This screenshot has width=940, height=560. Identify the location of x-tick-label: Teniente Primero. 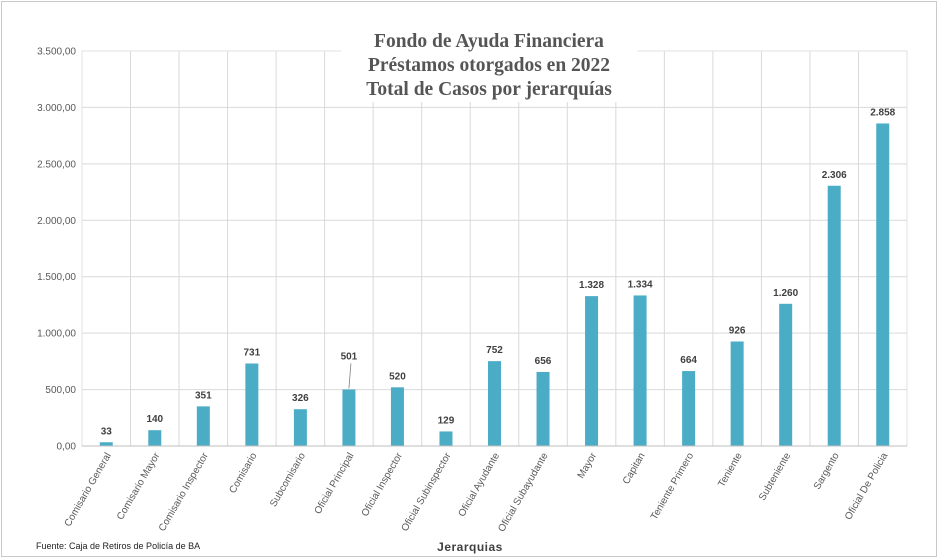
(673, 486).